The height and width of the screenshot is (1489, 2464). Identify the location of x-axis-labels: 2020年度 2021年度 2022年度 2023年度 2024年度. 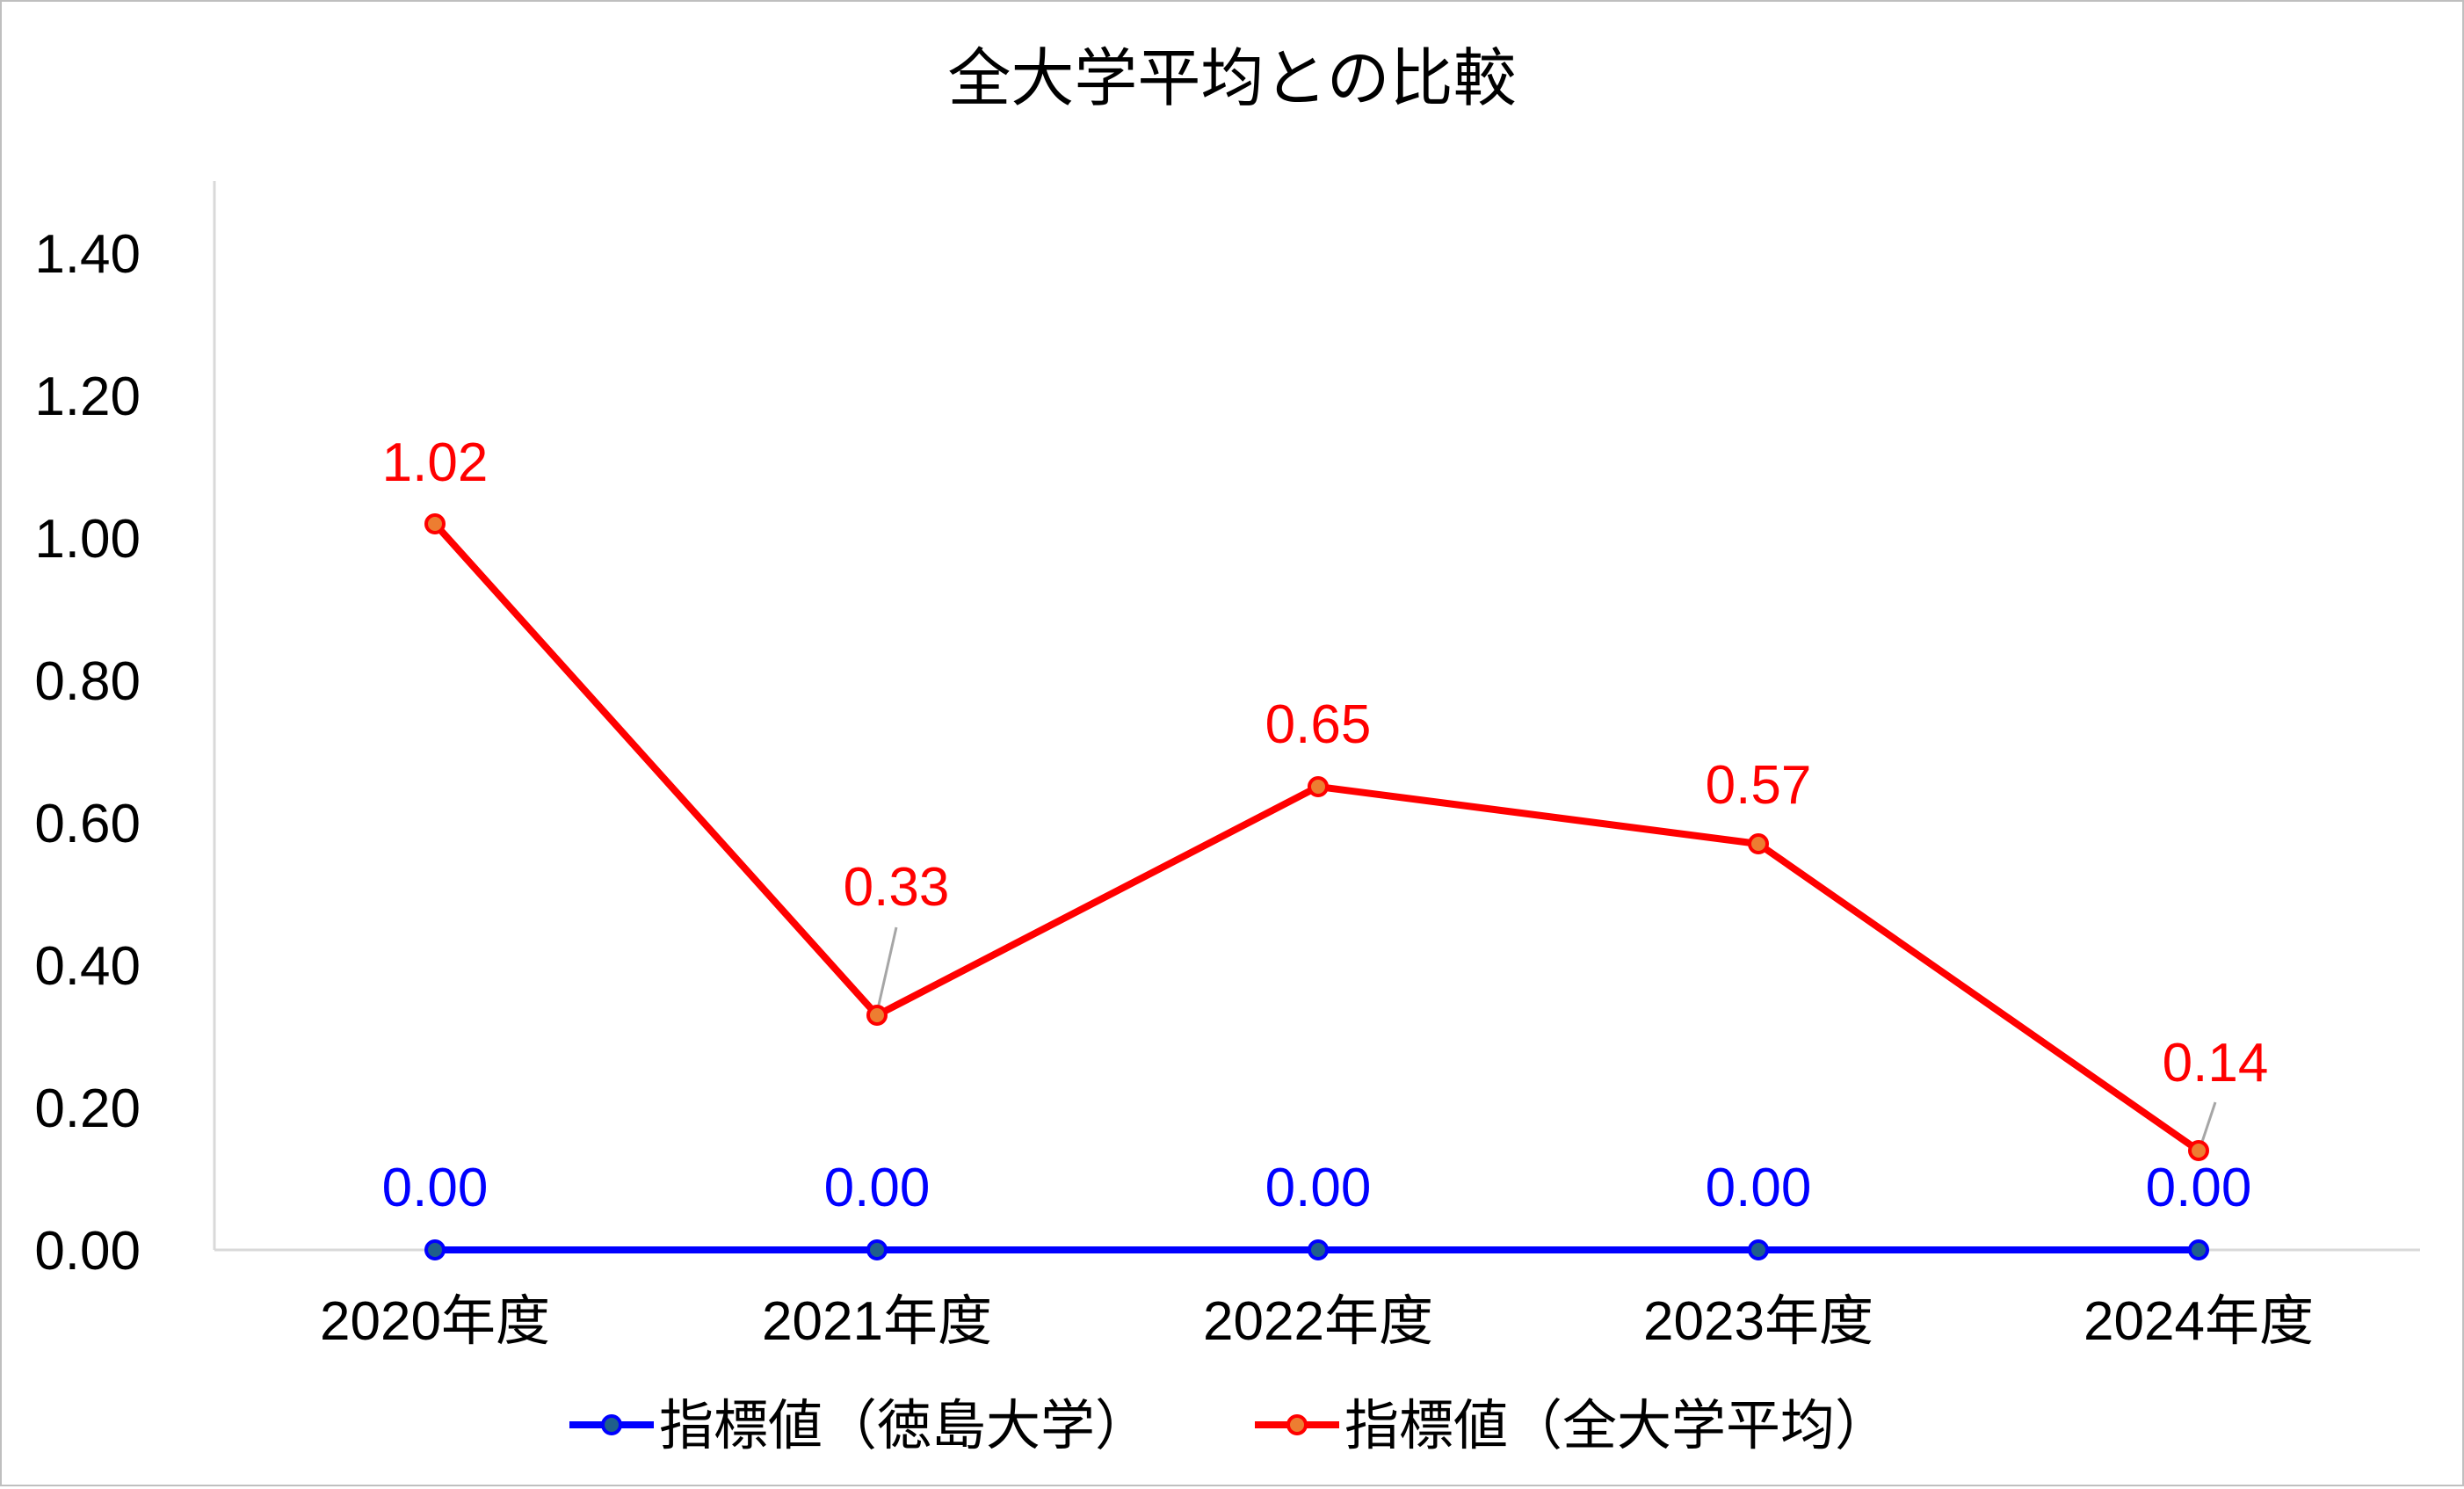
(1317, 1321).